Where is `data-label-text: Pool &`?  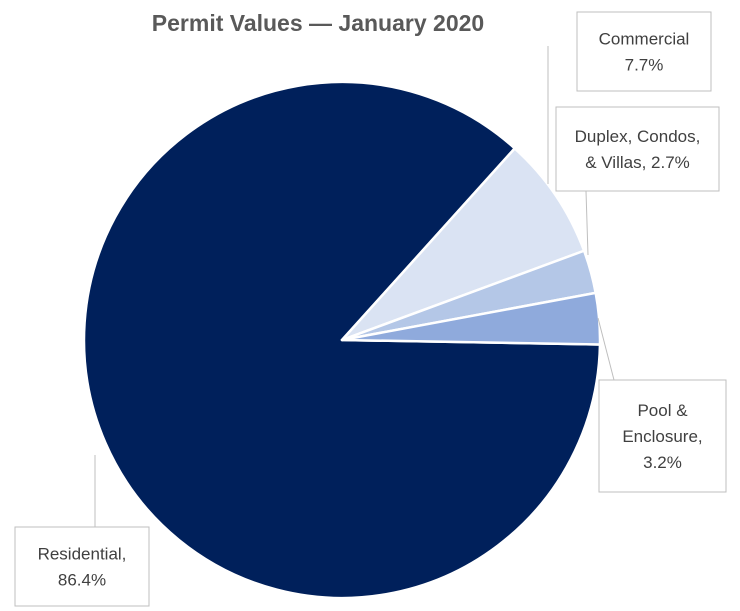 data-label-text: Pool & is located at coordinates (662, 410).